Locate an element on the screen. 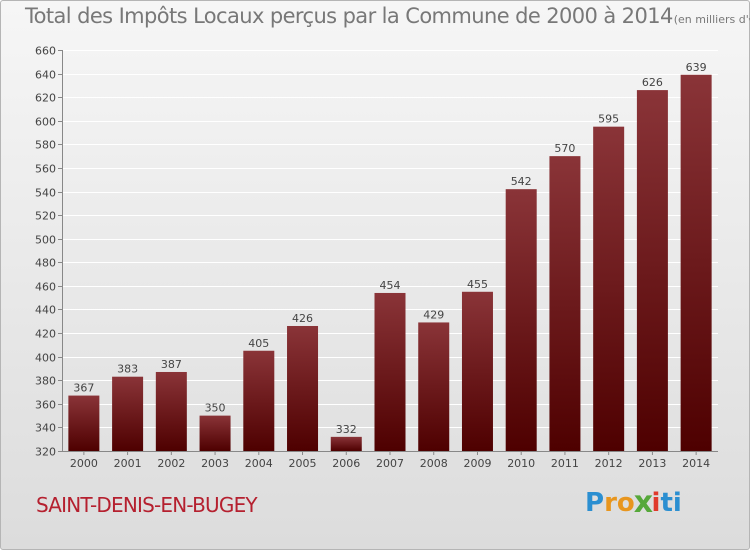 This screenshot has width=750, height=550. logo-letter: o is located at coordinates (625, 503).